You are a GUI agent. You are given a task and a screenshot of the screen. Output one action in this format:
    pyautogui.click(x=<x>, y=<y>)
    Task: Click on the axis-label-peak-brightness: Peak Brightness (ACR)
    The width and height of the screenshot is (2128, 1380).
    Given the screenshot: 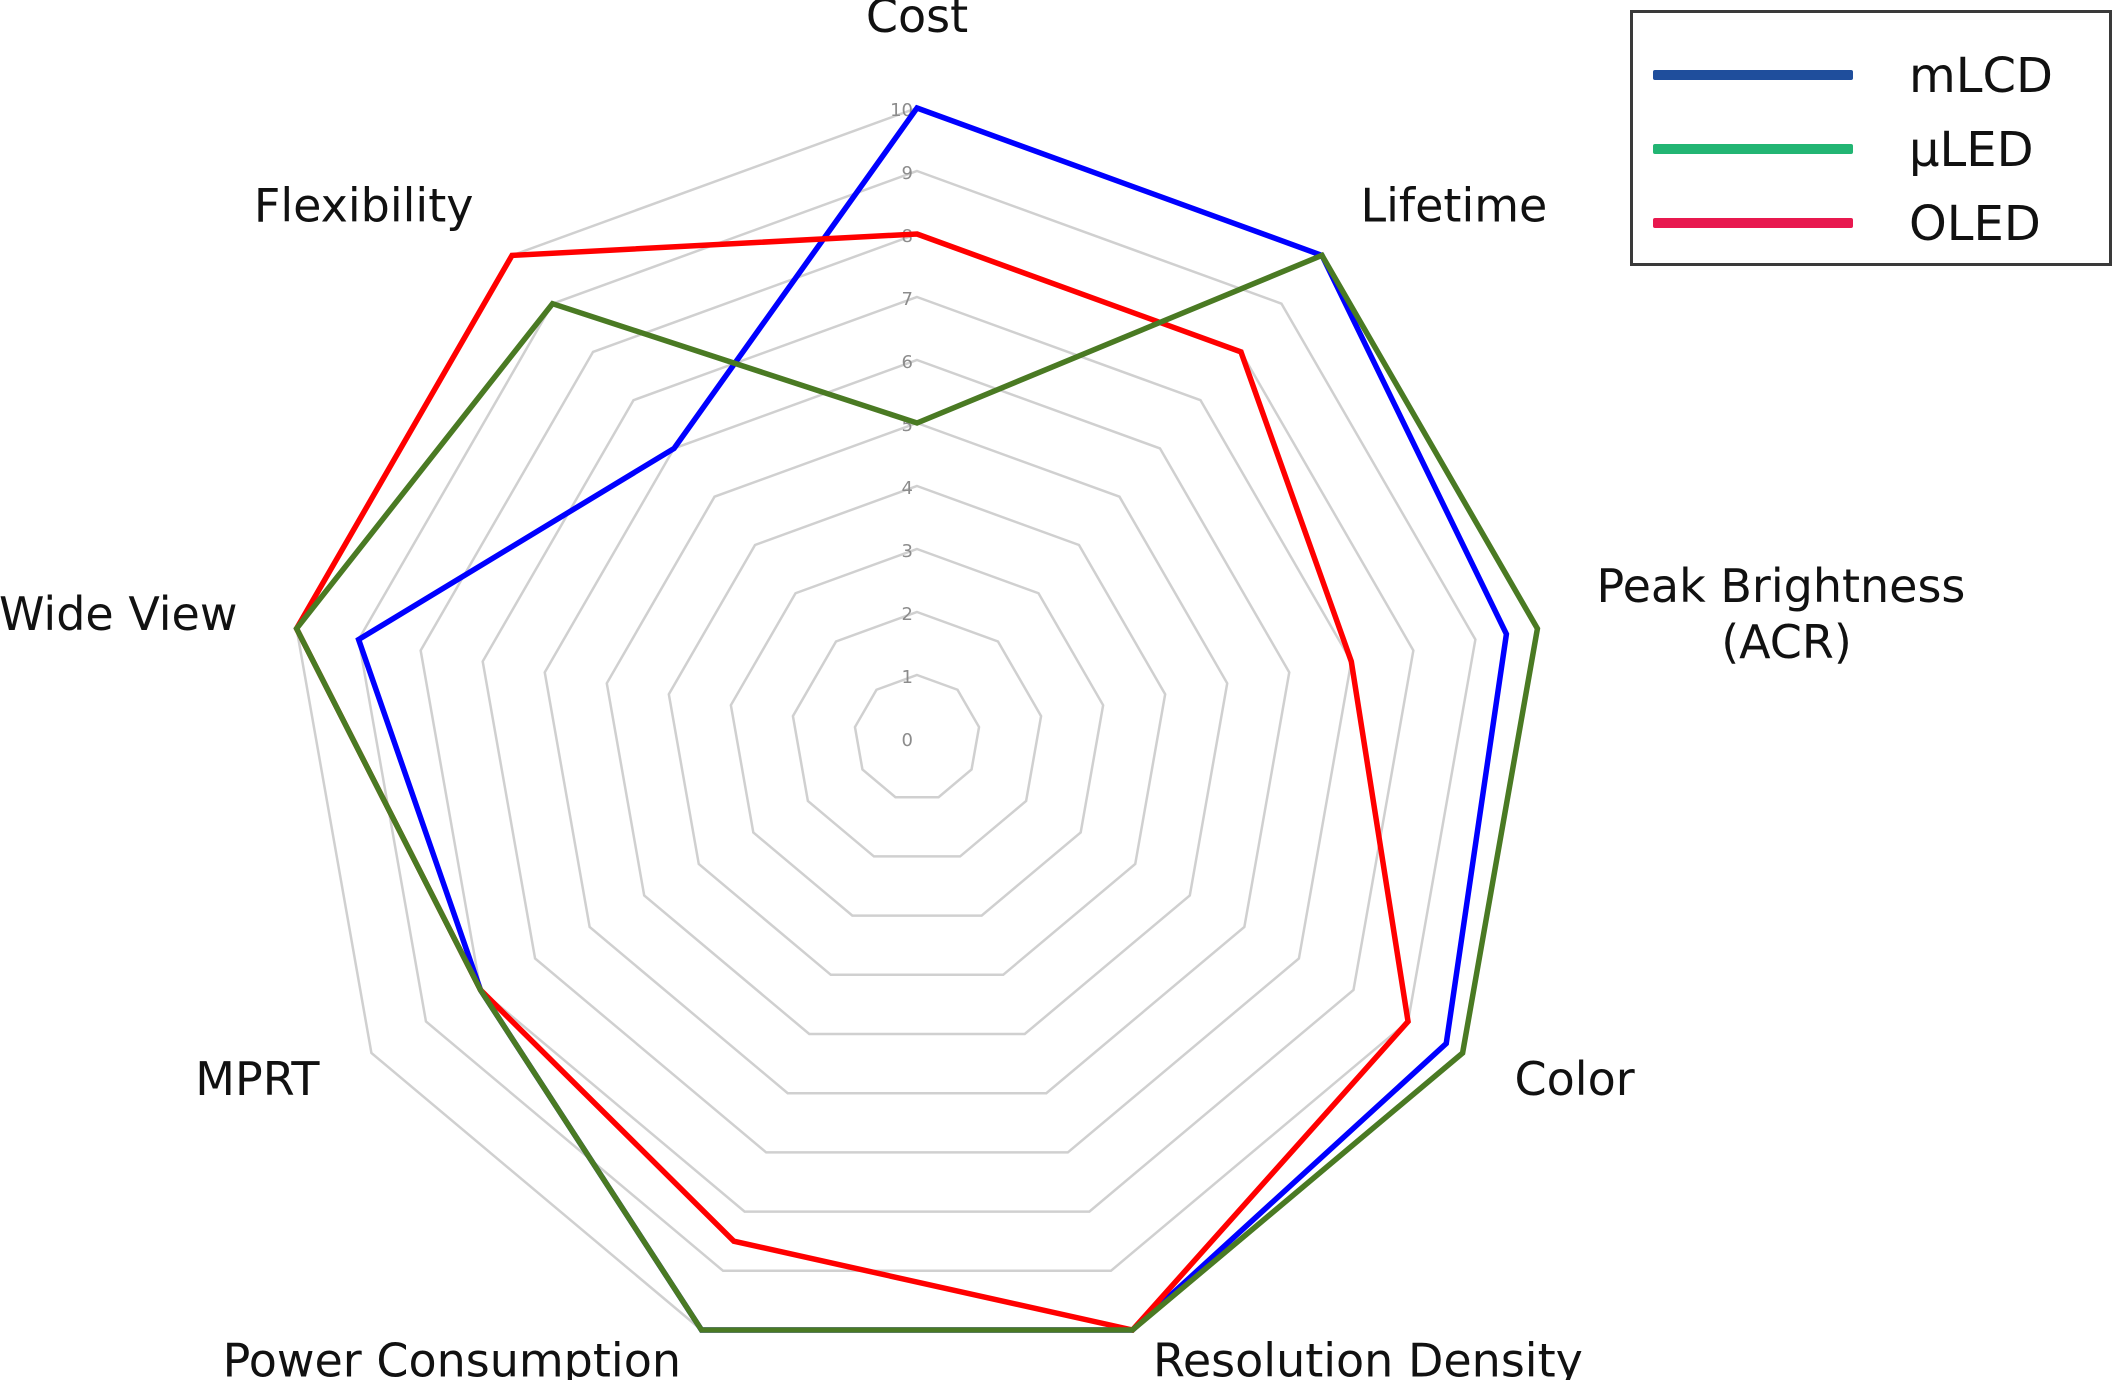 What is the action you would take?
    pyautogui.click(x=1781, y=614)
    